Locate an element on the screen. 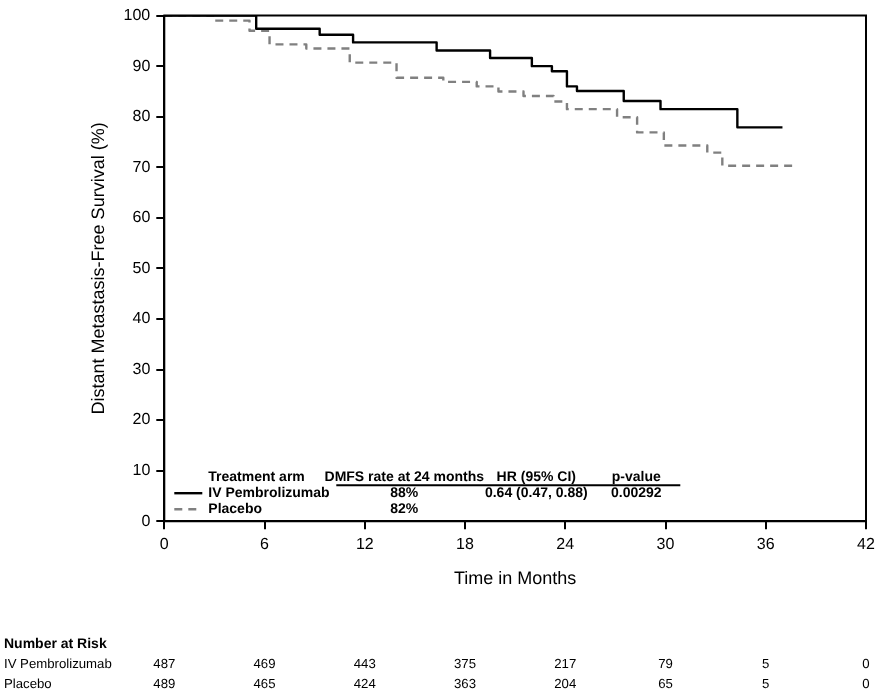 The width and height of the screenshot is (882, 694). y-tick-label: 0 is located at coordinates (146, 520).